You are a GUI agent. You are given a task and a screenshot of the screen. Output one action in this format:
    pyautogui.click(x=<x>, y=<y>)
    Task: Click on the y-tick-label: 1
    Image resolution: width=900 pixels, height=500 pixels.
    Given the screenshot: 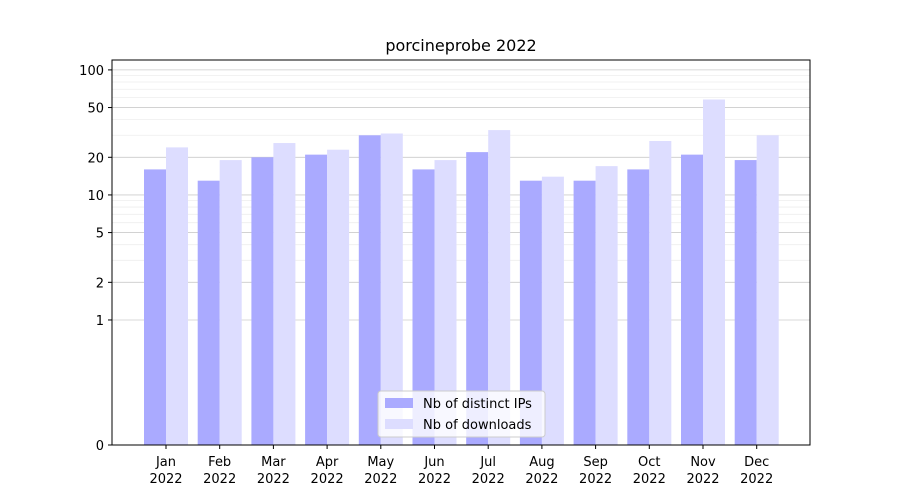 What is the action you would take?
    pyautogui.click(x=100, y=321)
    